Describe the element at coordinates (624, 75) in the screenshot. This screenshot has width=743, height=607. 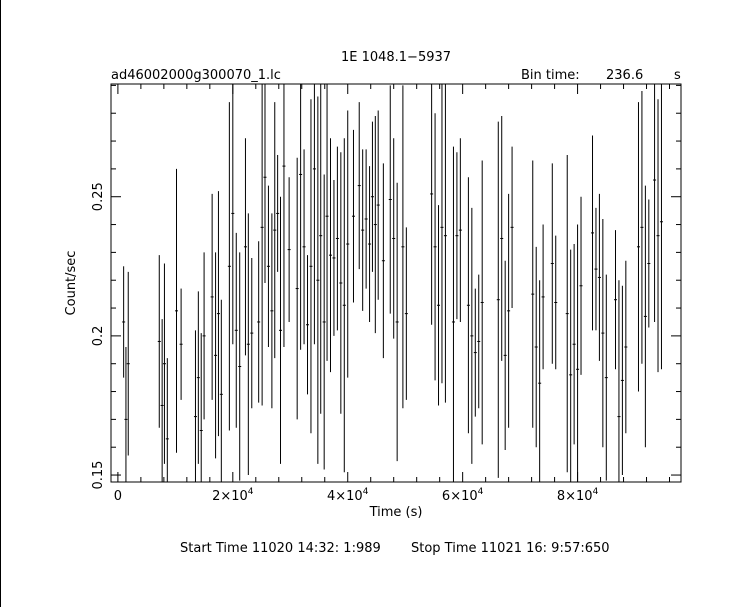
I see `bin-time-value: 236.6` at that location.